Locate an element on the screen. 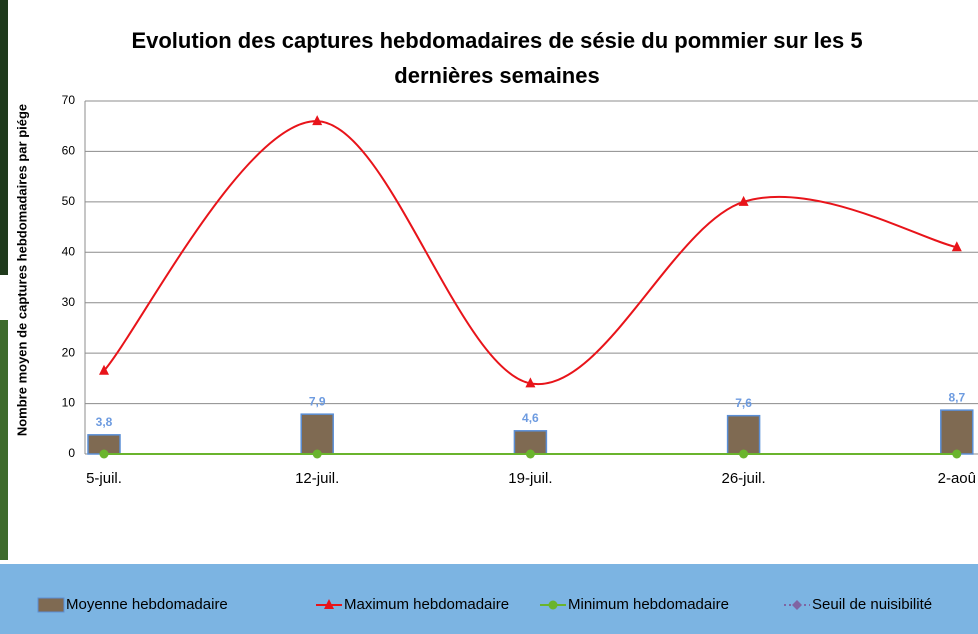  data-label: 8,7 is located at coordinates (956, 397).